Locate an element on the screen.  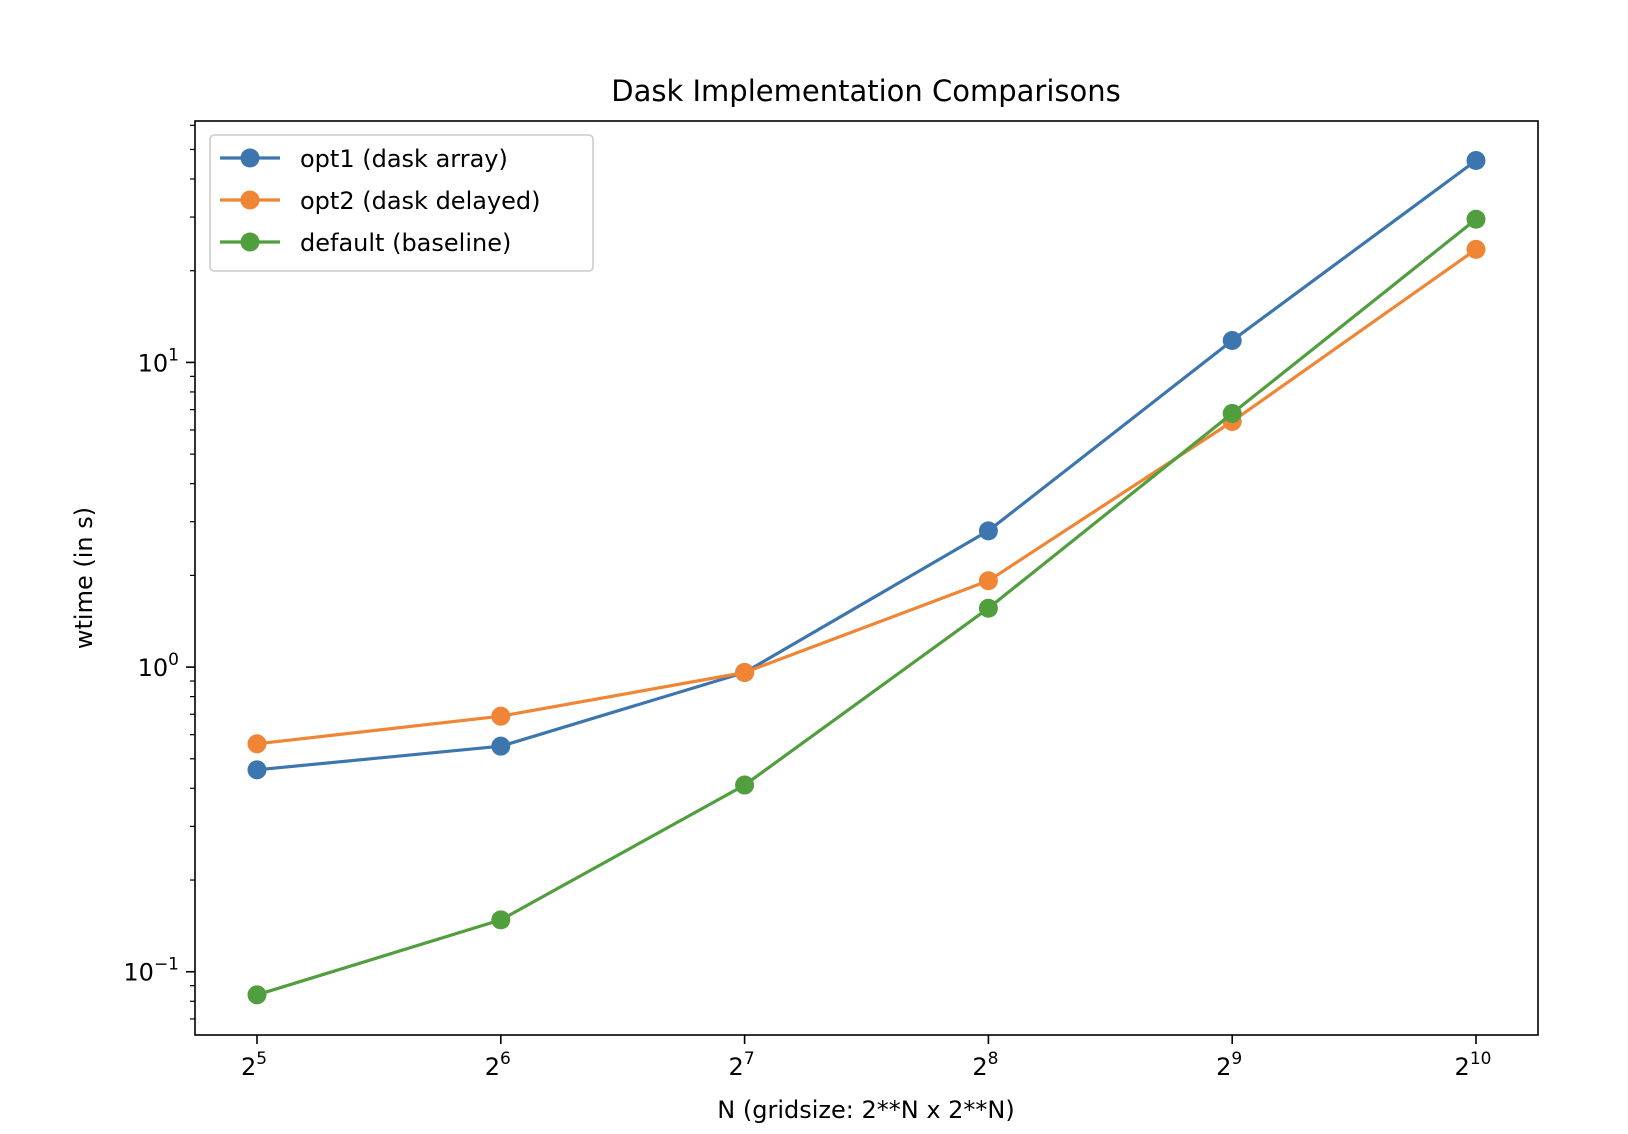
x-axis-ticks: 25 26 27 28 29 210 is located at coordinates (866, 1058).